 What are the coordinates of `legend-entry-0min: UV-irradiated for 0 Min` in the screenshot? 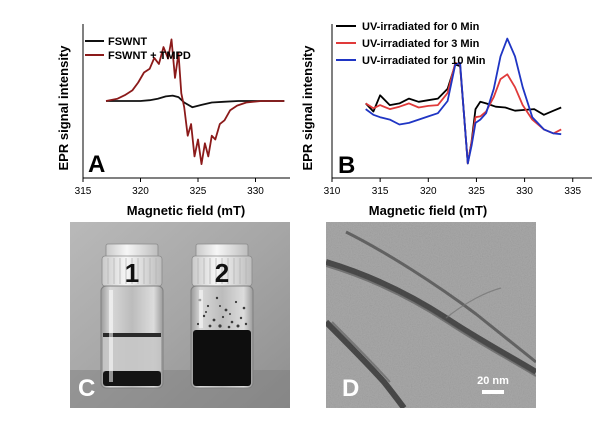 It's located at (421, 27).